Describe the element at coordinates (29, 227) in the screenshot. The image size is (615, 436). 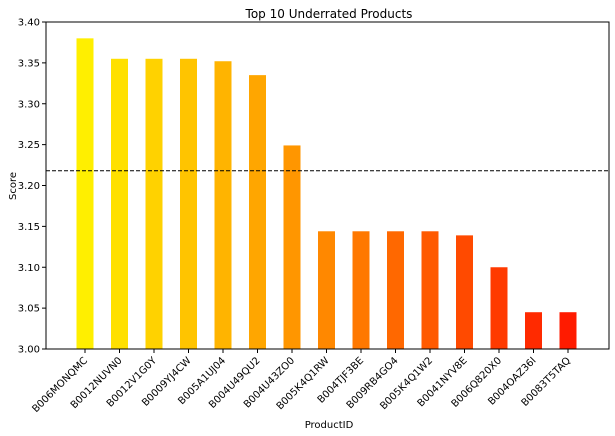
I see `y-tick-label: 3.15` at that location.